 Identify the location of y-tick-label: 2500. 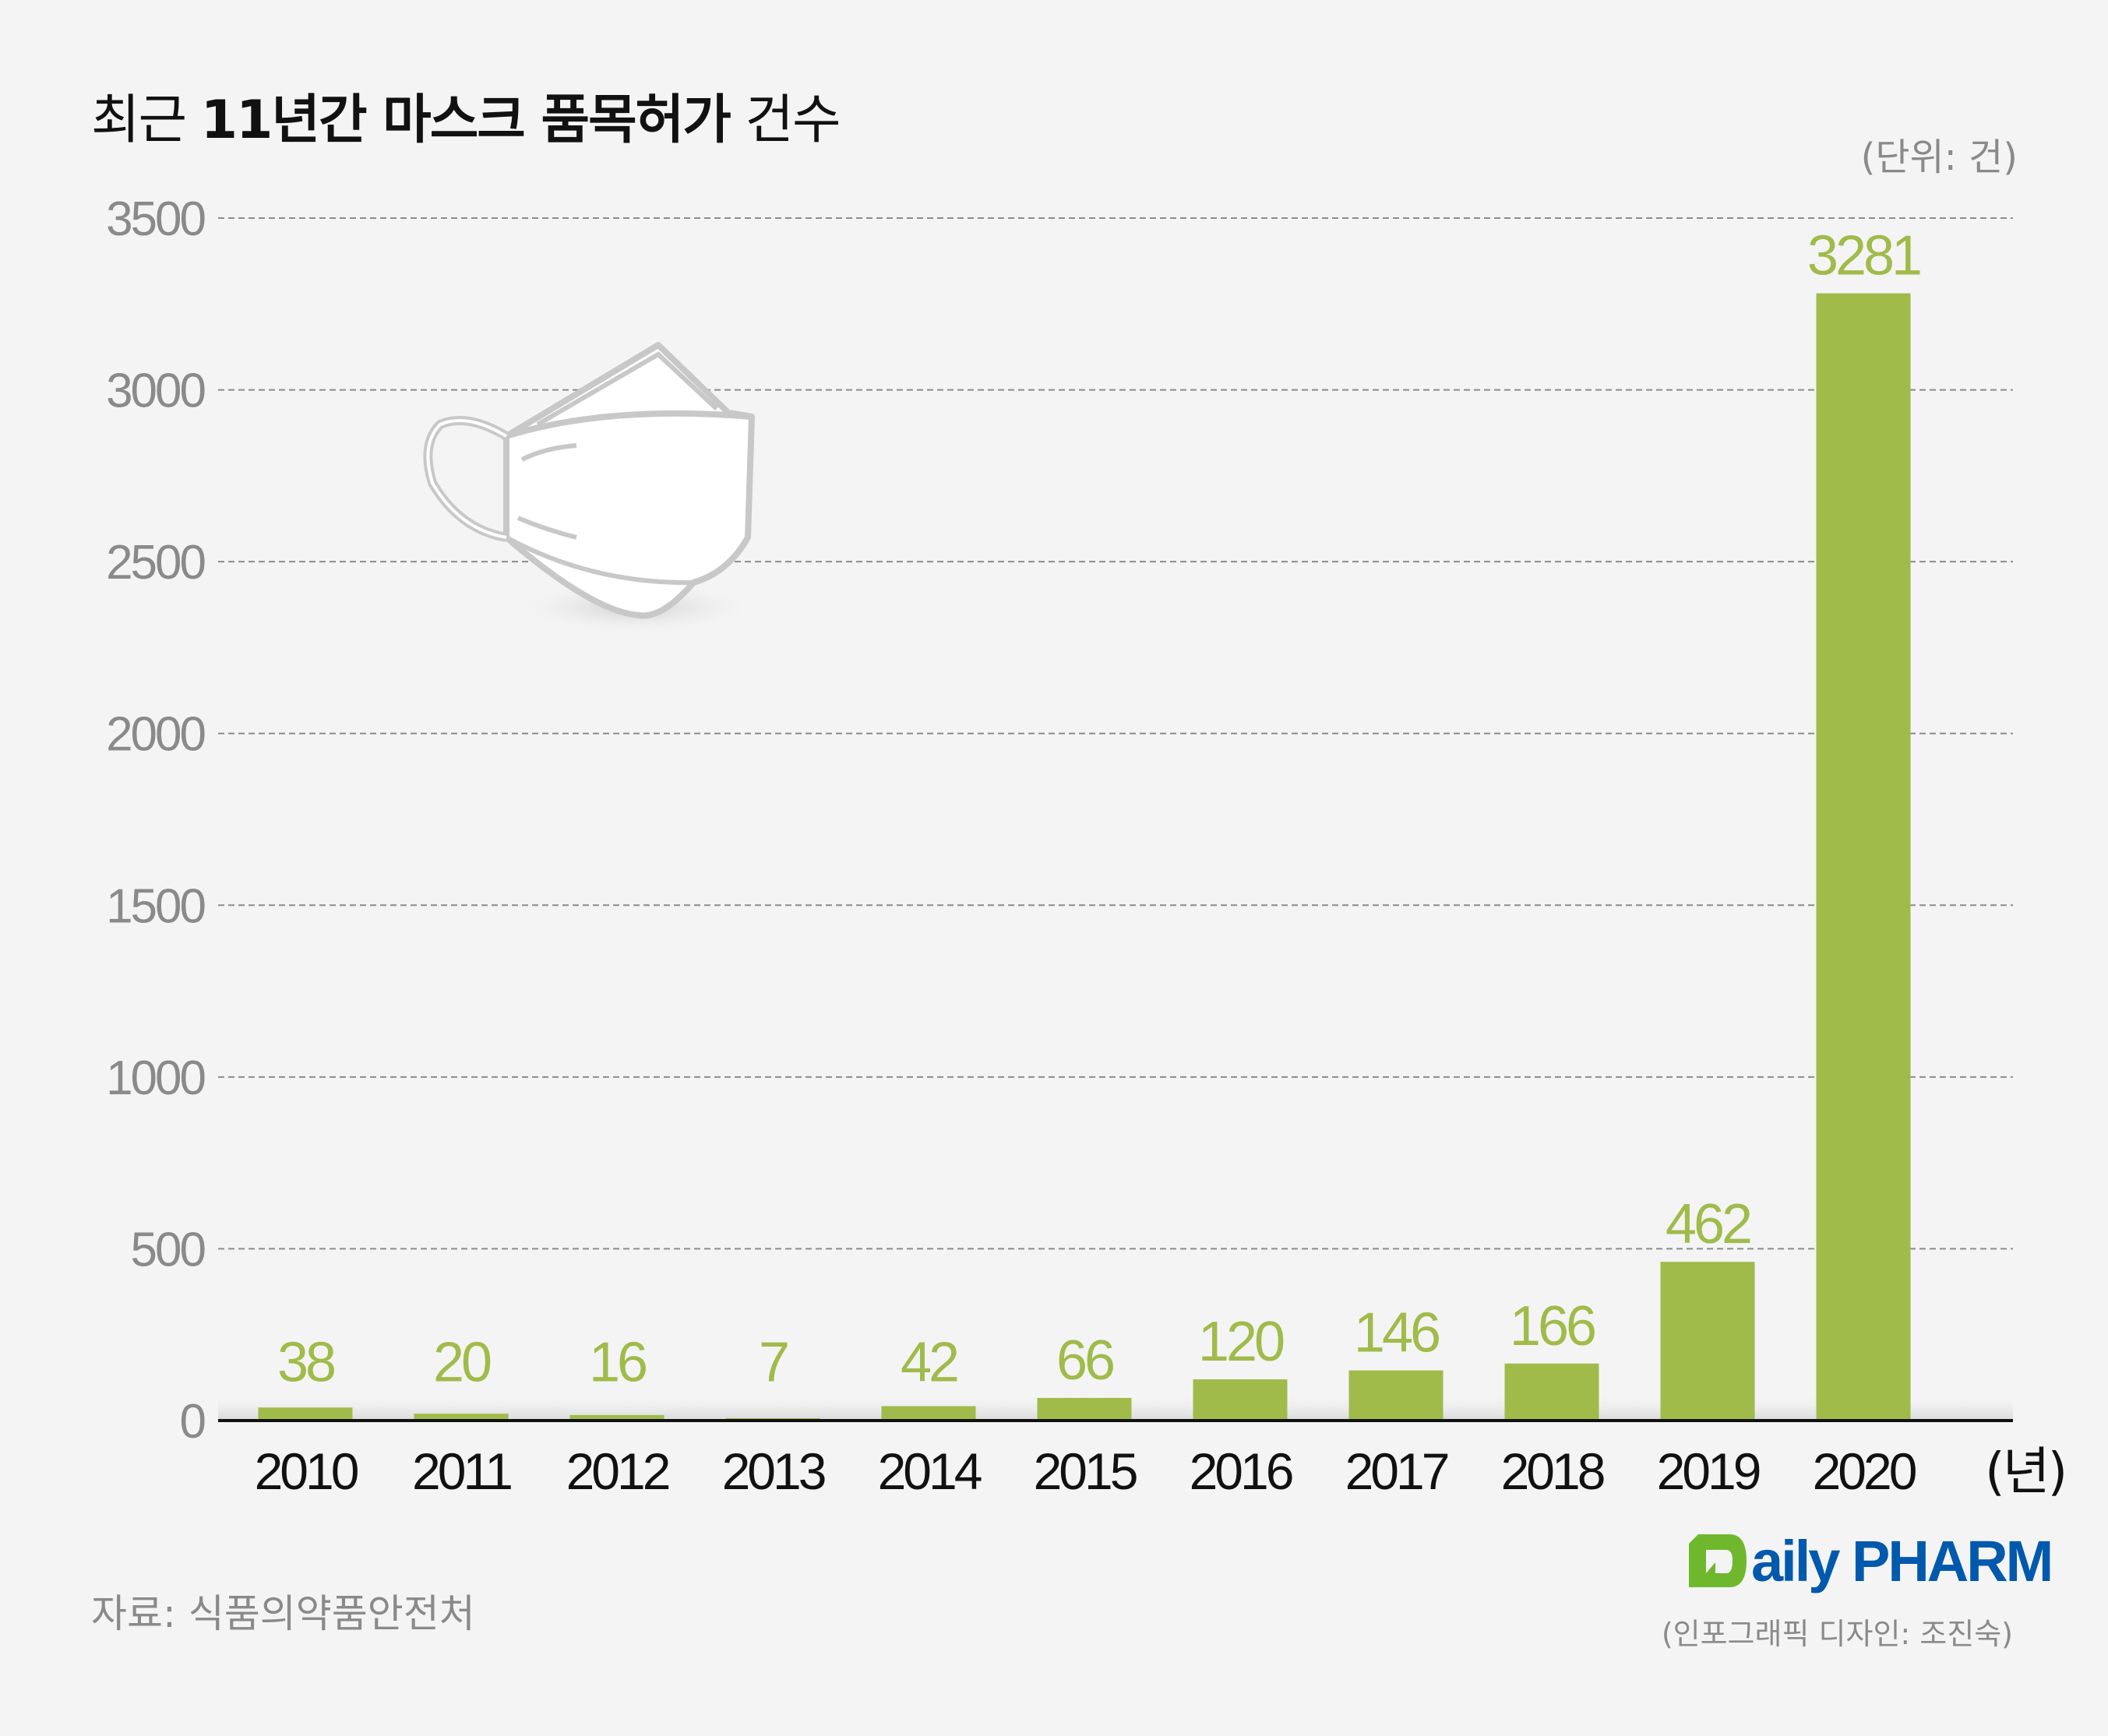
(156, 563).